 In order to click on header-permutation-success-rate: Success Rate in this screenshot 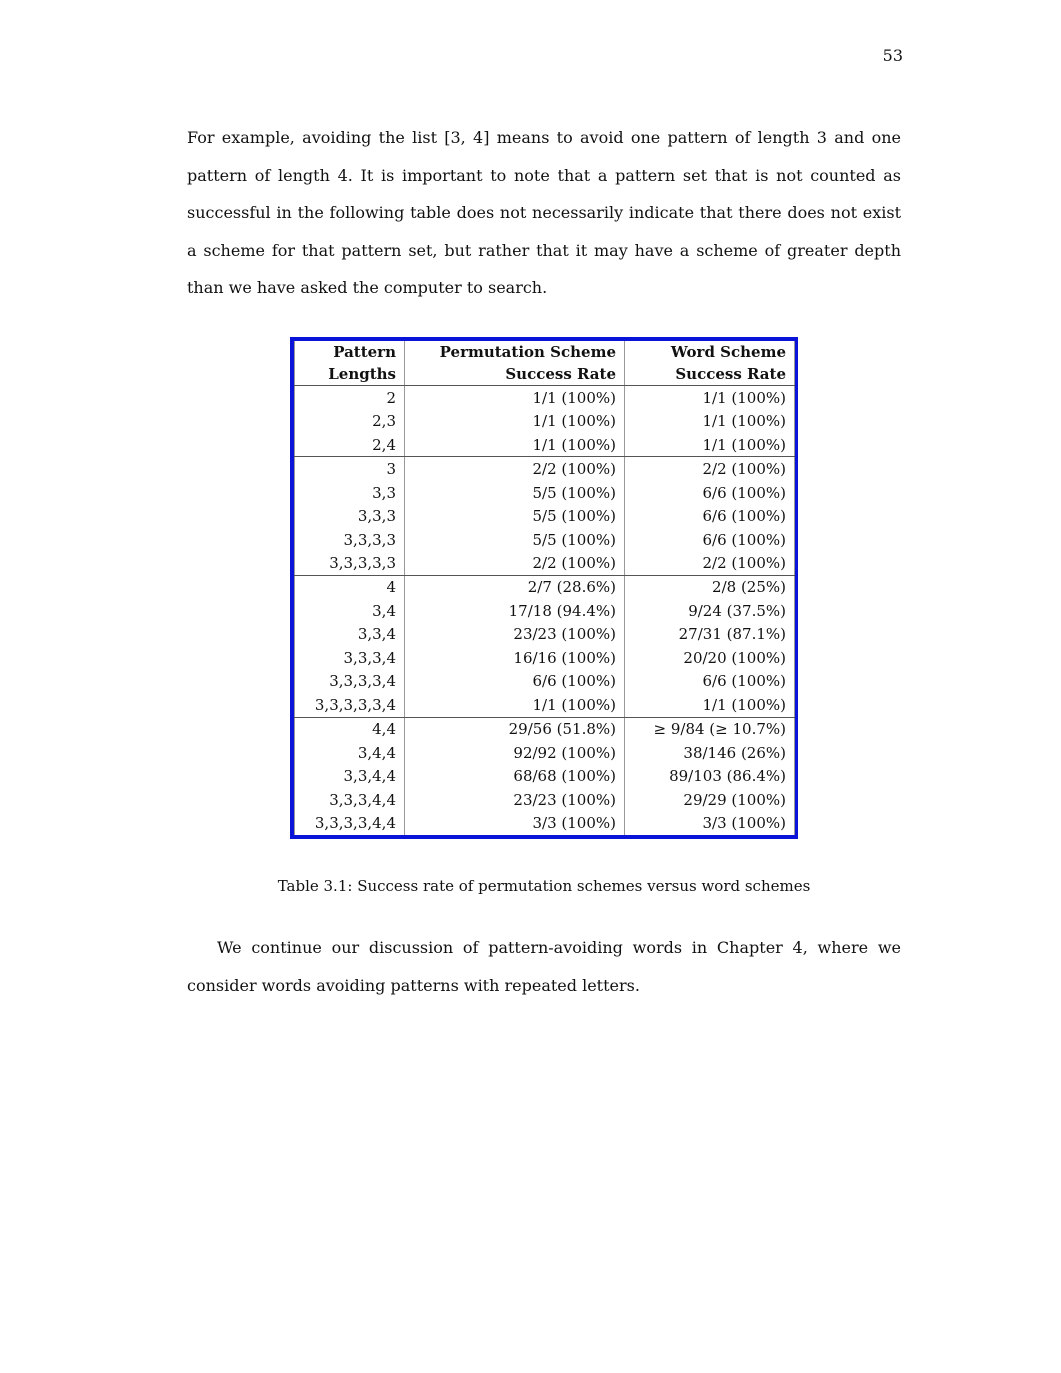, I will do `click(514, 374)`.